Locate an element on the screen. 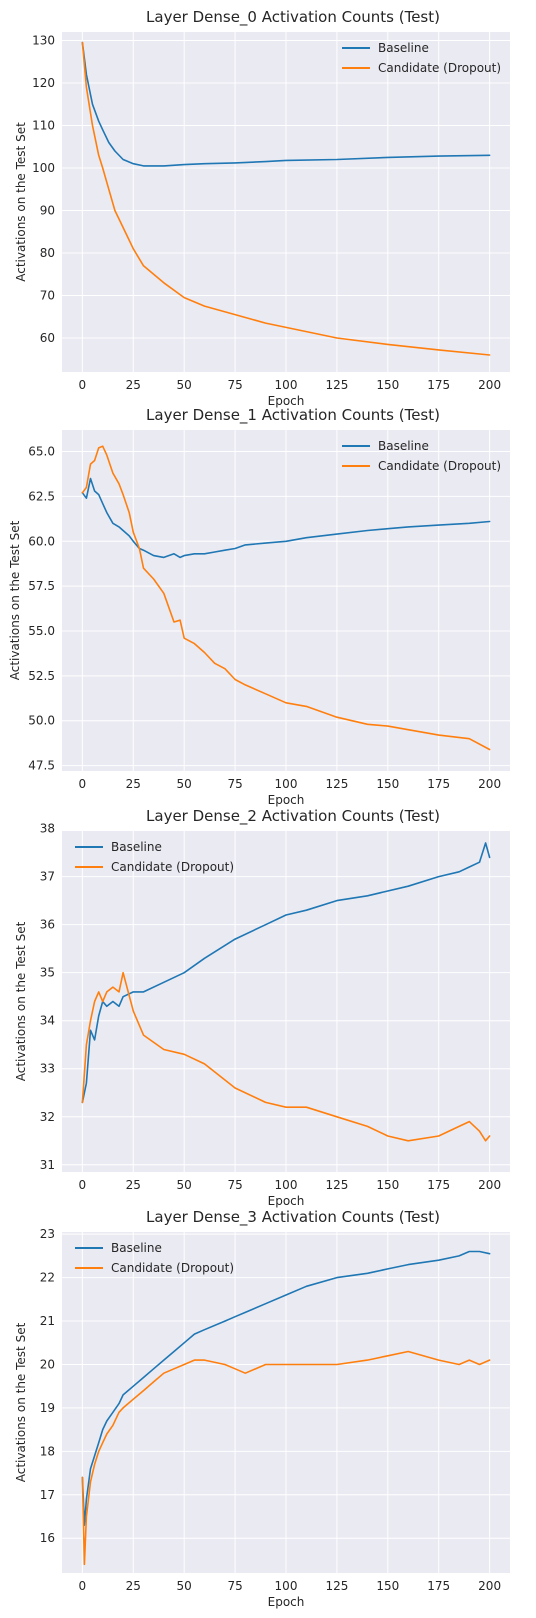 The image size is (536, 1618). y-tick-label: 37 is located at coordinates (47, 877).